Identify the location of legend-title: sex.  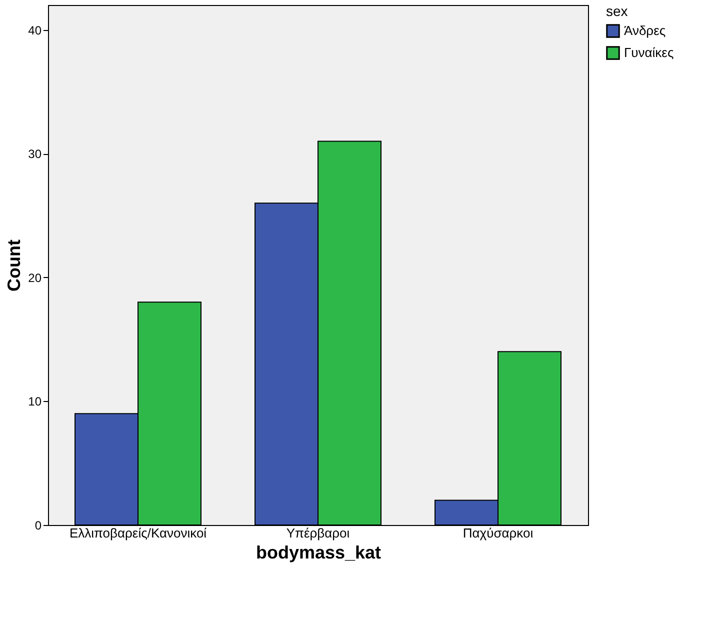
(617, 11).